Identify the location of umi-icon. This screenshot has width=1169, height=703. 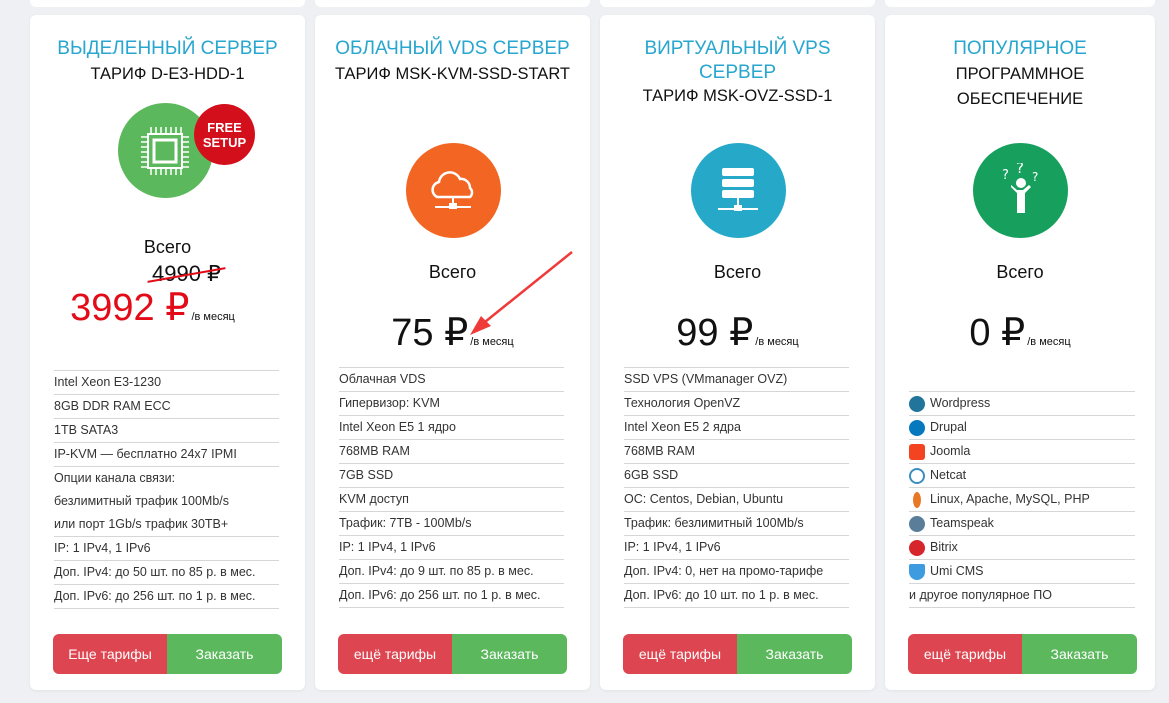
(917, 571).